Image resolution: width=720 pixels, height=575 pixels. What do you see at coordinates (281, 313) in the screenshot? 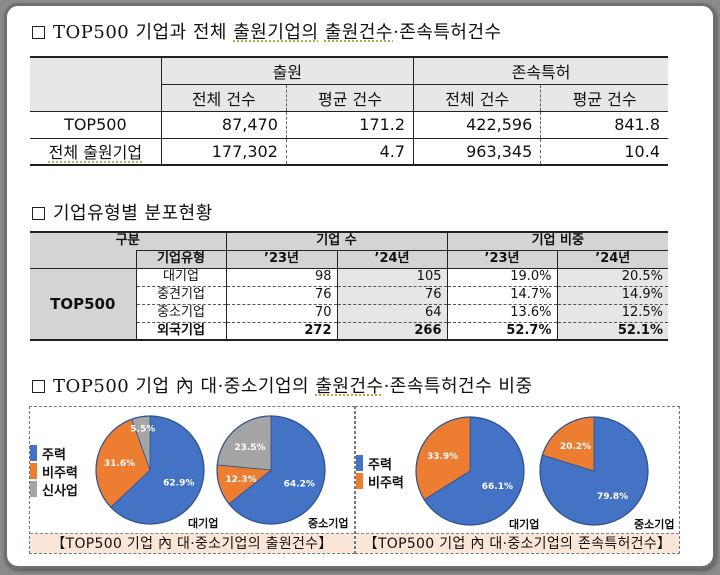
I see `cell: 70` at bounding box center [281, 313].